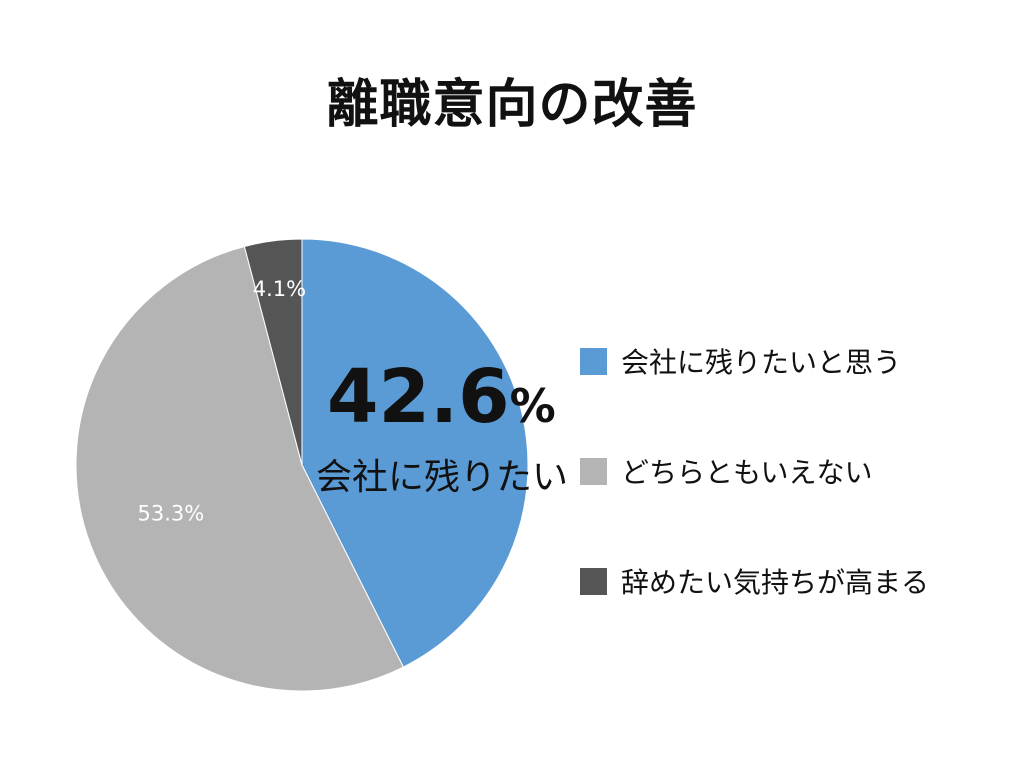 Image resolution: width=1024 pixels, height=768 pixels. I want to click on legend-item-neutral: どちらともいえない, so click(726, 471).